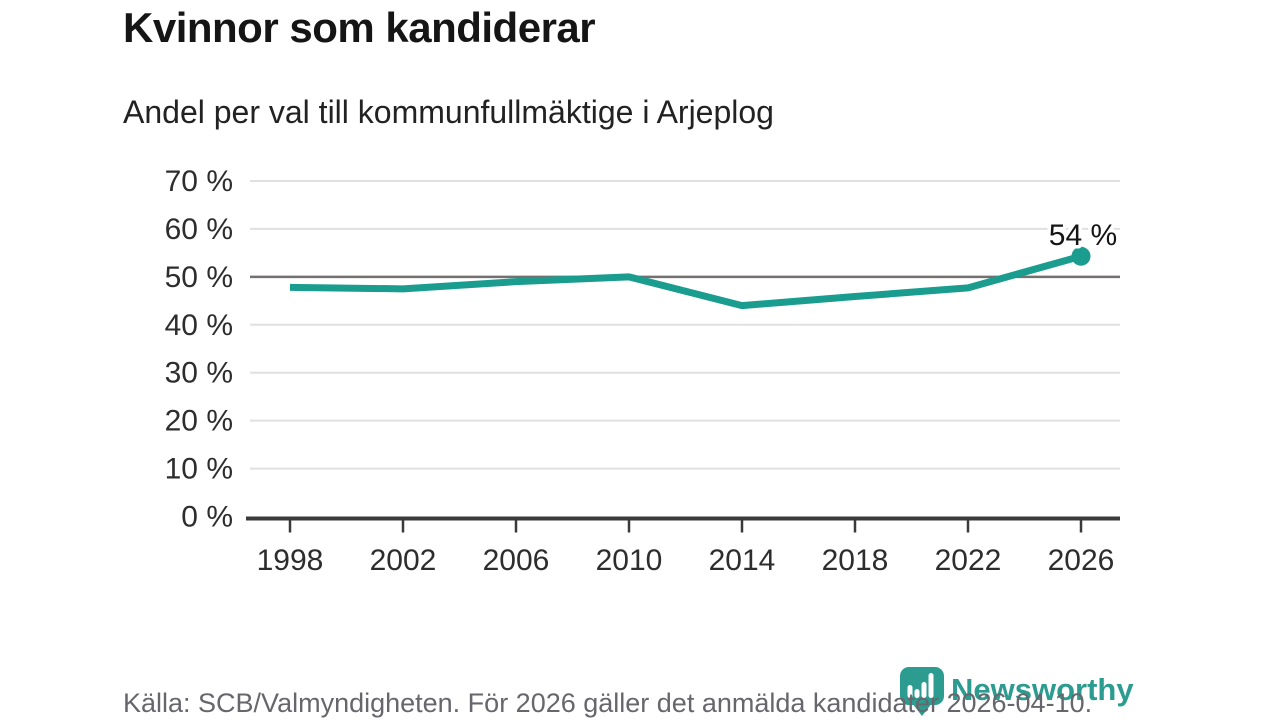 This screenshot has width=1280, height=720. Describe the element at coordinates (920, 685) in the screenshot. I see `logo-barchart-glyph` at that location.